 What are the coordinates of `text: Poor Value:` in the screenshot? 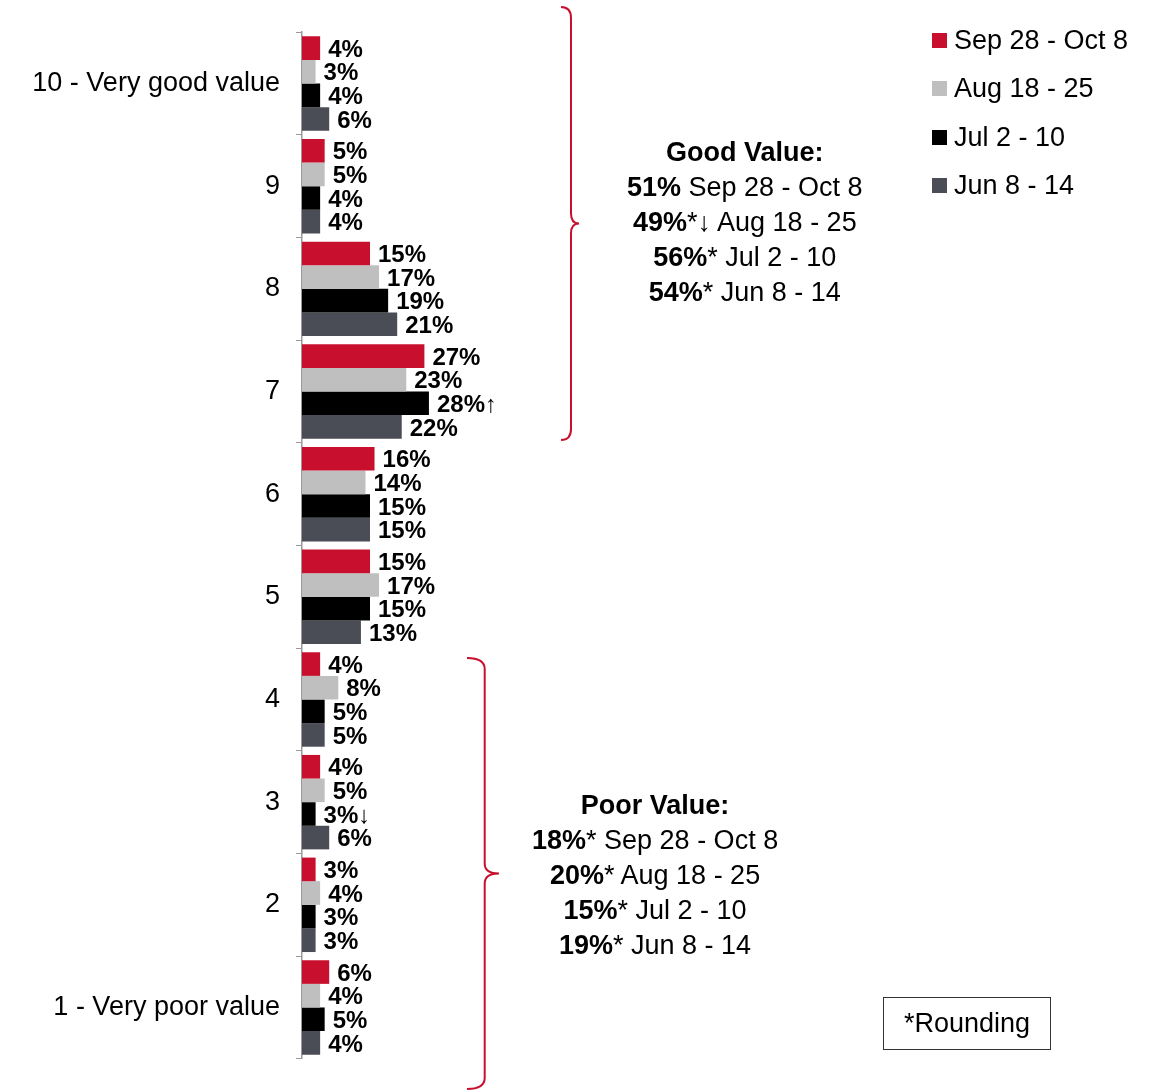 It's located at (655, 805).